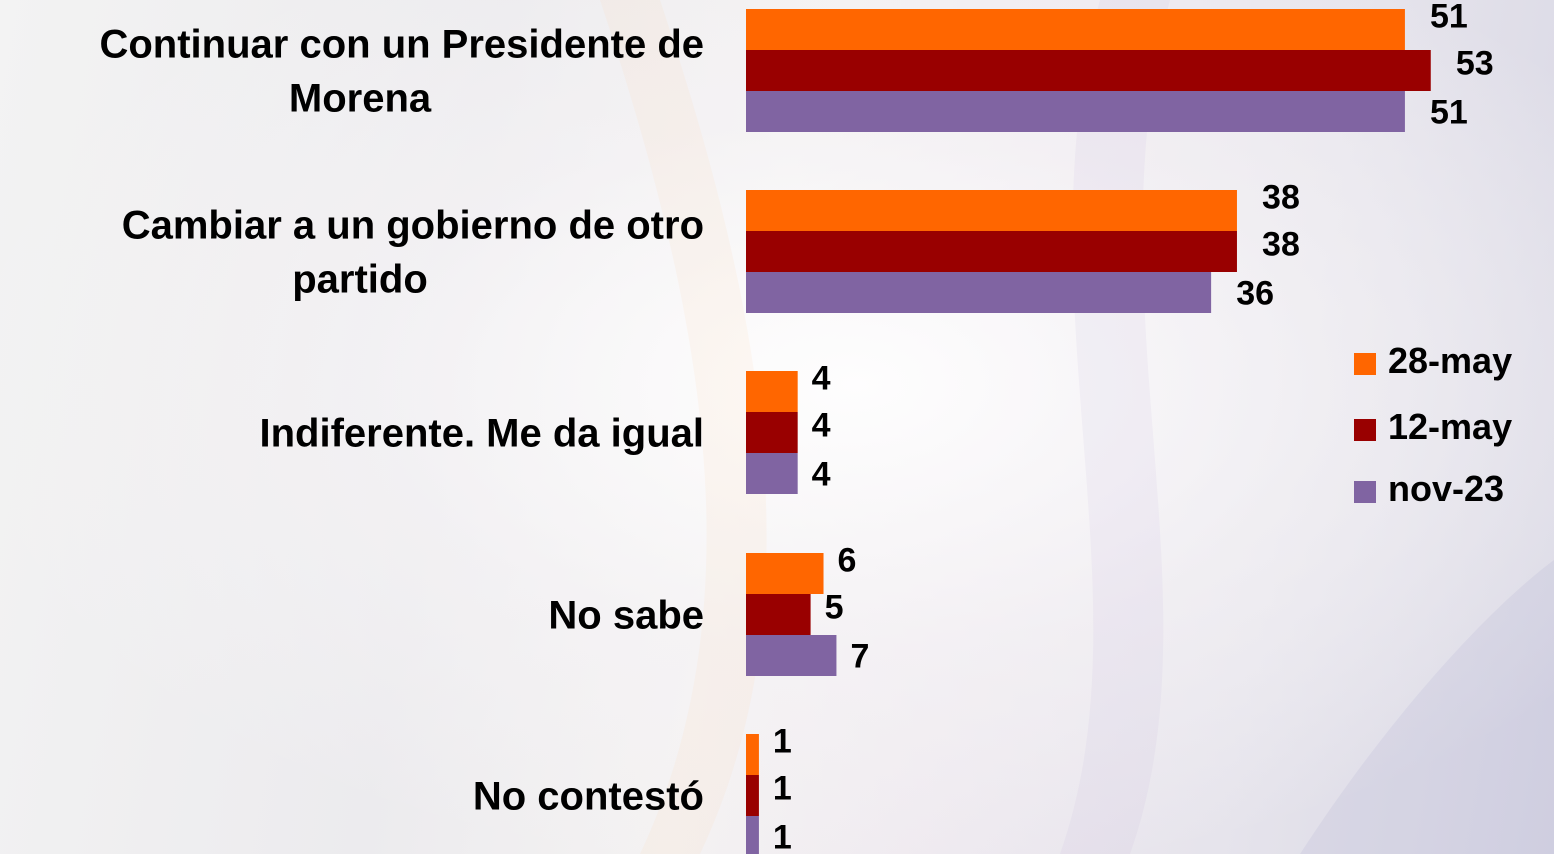 The height and width of the screenshot is (854, 1554). Describe the element at coordinates (1450, 360) in the screenshot. I see `legend-label: 28-may` at that location.